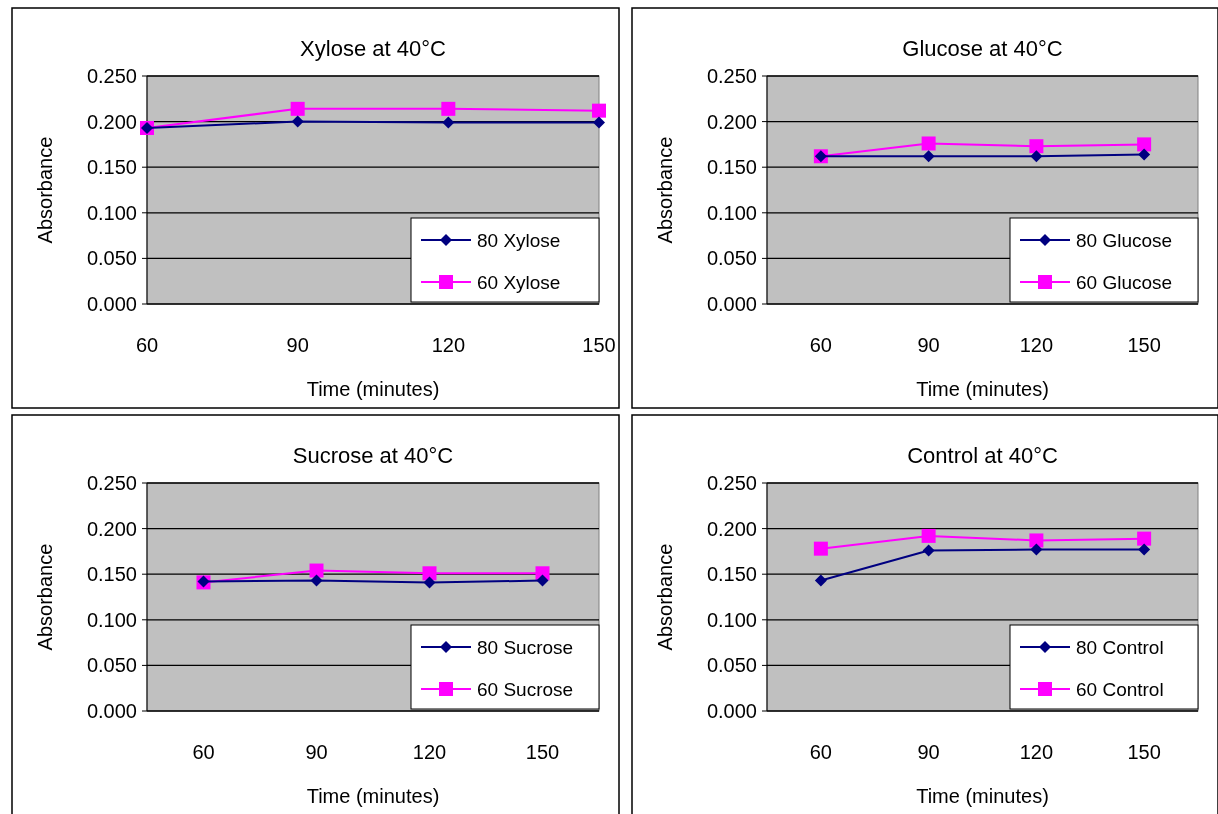  I want to click on legend-label: 60 Glucose, so click(1124, 282).